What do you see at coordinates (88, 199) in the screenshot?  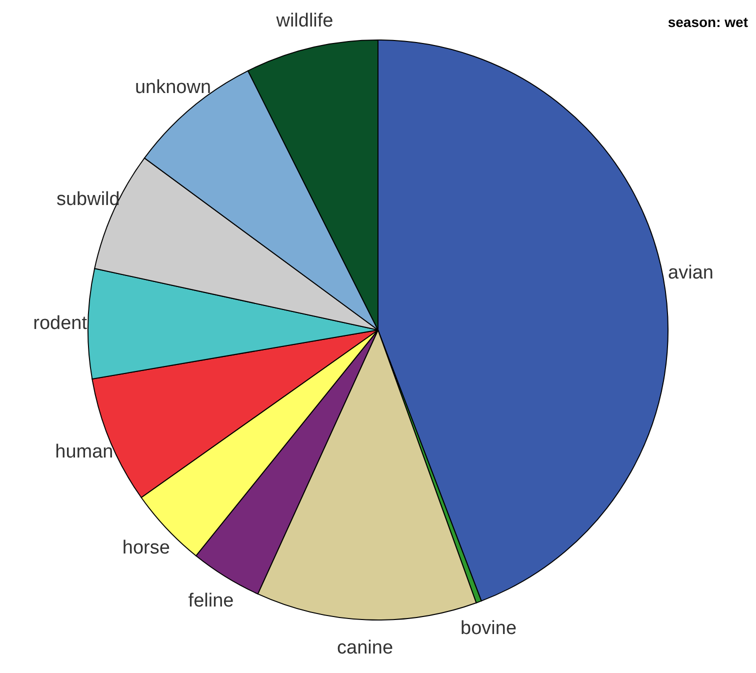 I see `slice-label: subwild` at bounding box center [88, 199].